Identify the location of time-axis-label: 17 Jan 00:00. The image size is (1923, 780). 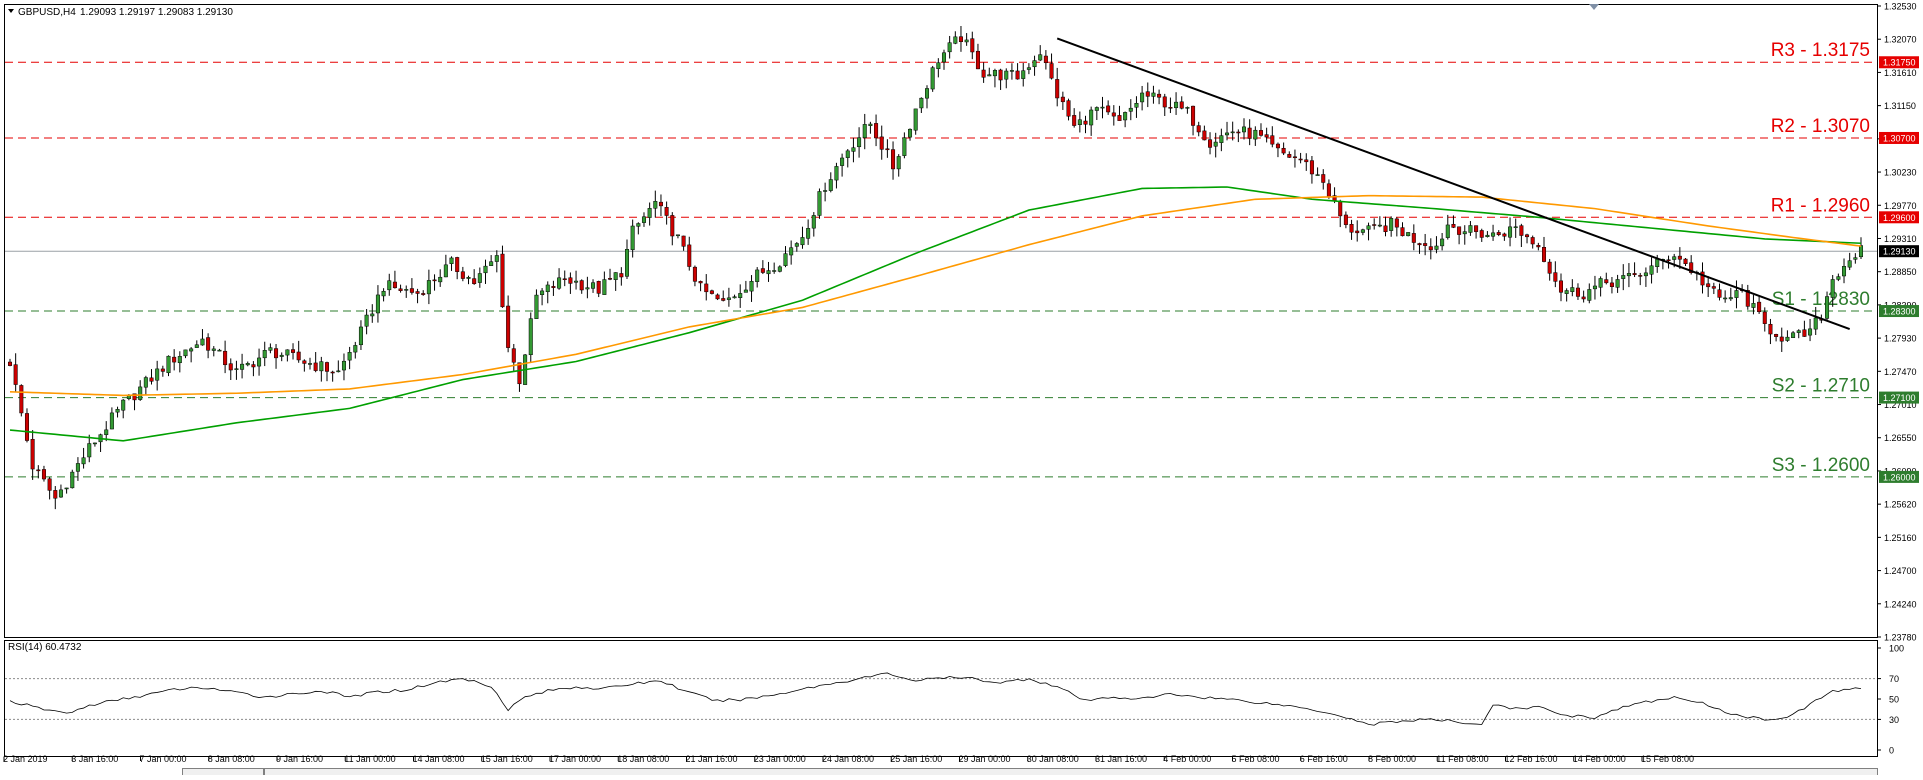
(575, 759).